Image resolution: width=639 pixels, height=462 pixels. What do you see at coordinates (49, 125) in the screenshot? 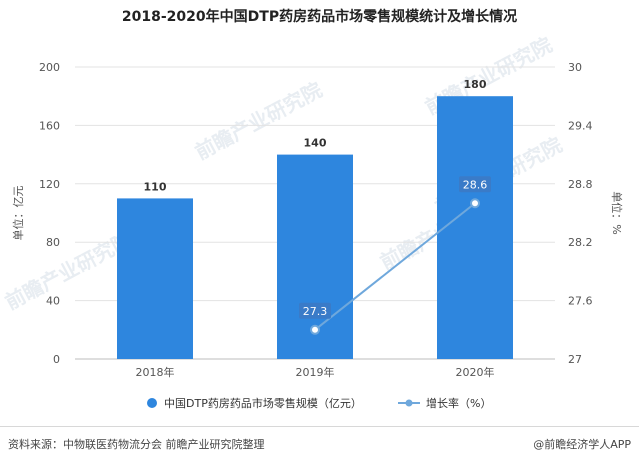
I see `left-tick-label-4: 160` at bounding box center [49, 125].